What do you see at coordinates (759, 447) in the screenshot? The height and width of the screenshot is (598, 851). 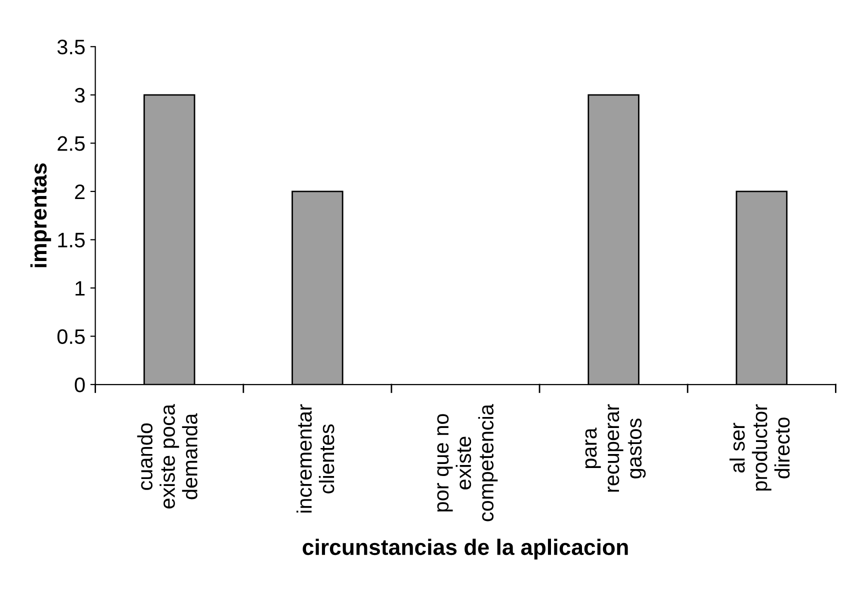 I see `x-tick-label: al ser productor directo` at bounding box center [759, 447].